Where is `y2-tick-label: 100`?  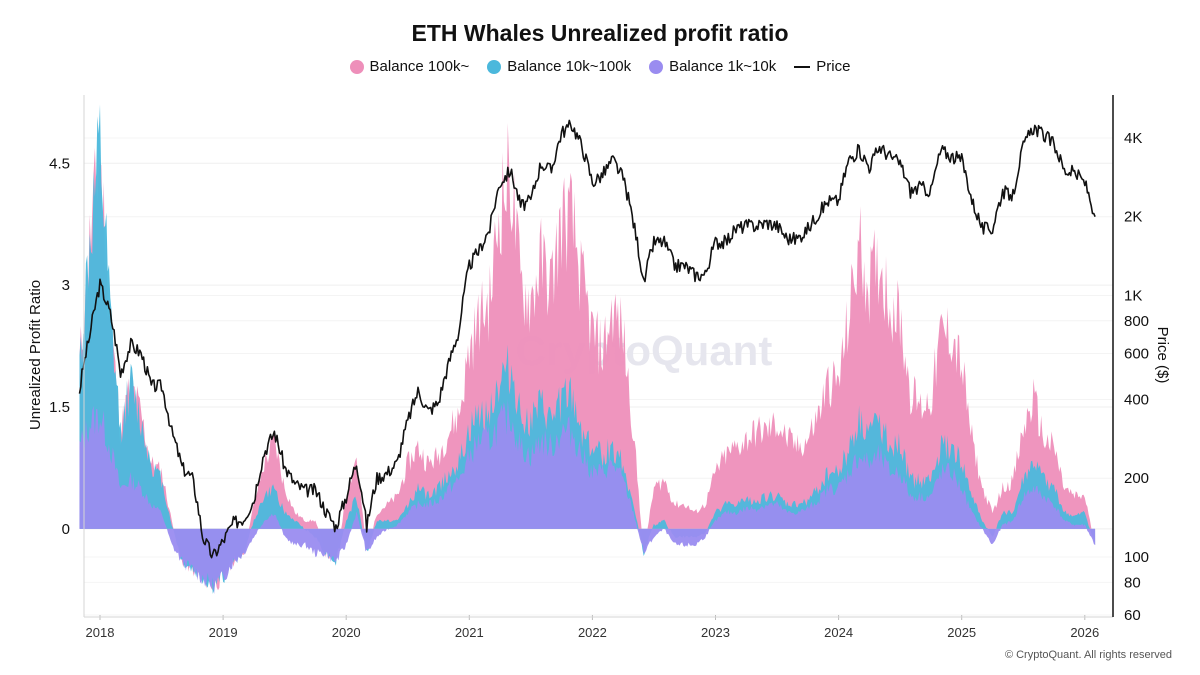
y2-tick-label: 100 is located at coordinates (1136, 557).